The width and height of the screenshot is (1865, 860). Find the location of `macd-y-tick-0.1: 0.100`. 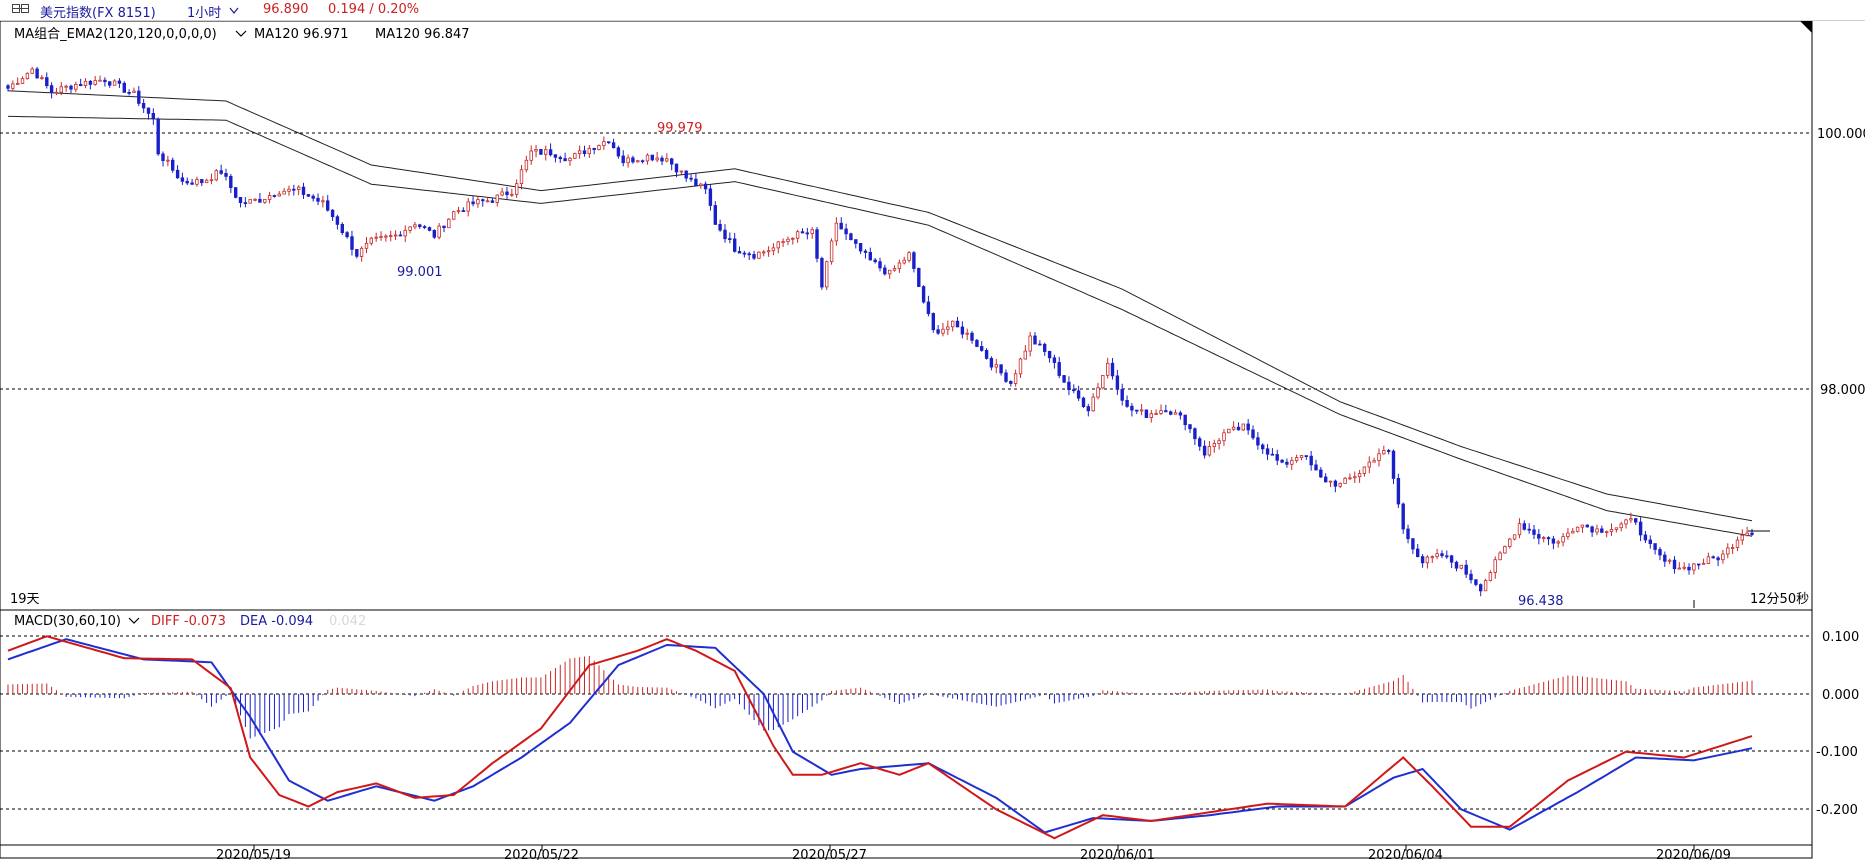

macd-y-tick-0.1: 0.100 is located at coordinates (1840, 637).